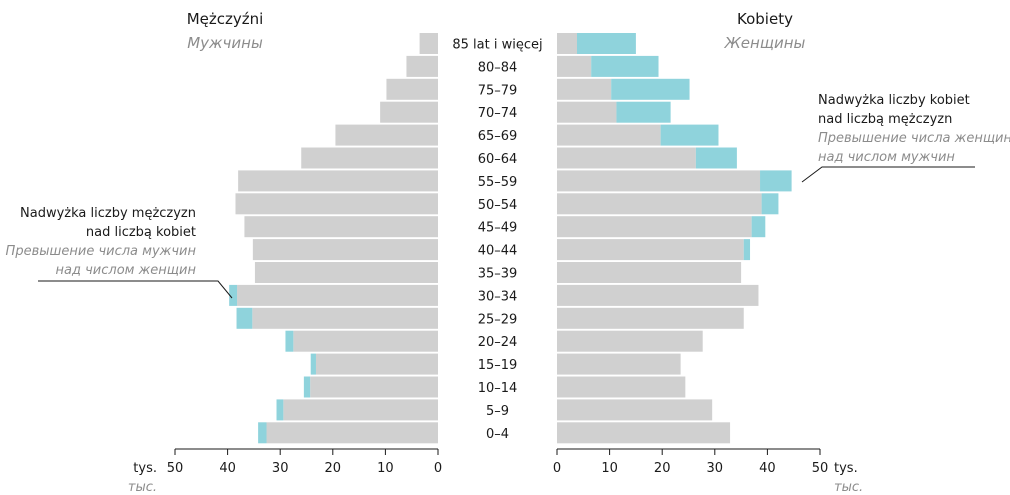  I want to click on age-label-7: 50–54, so click(498, 205).